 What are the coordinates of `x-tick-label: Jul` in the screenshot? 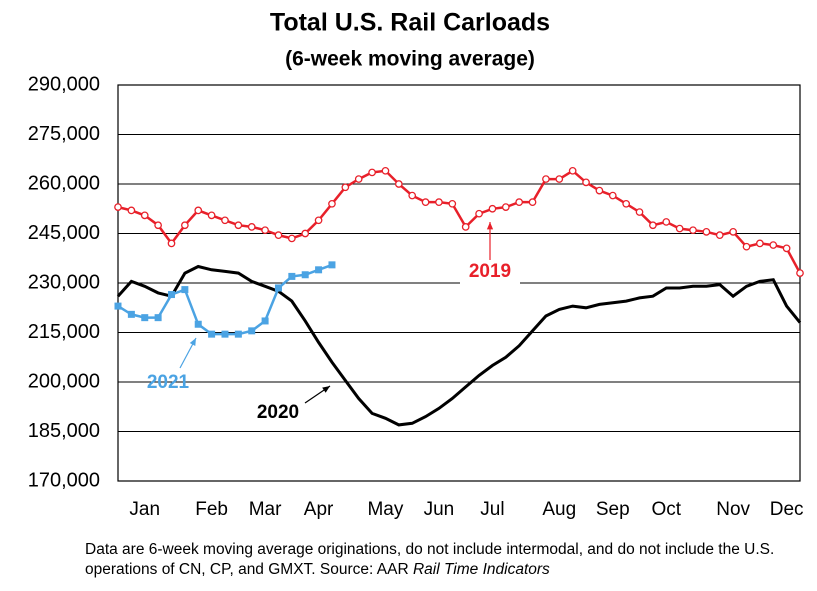 It's located at (492, 509).